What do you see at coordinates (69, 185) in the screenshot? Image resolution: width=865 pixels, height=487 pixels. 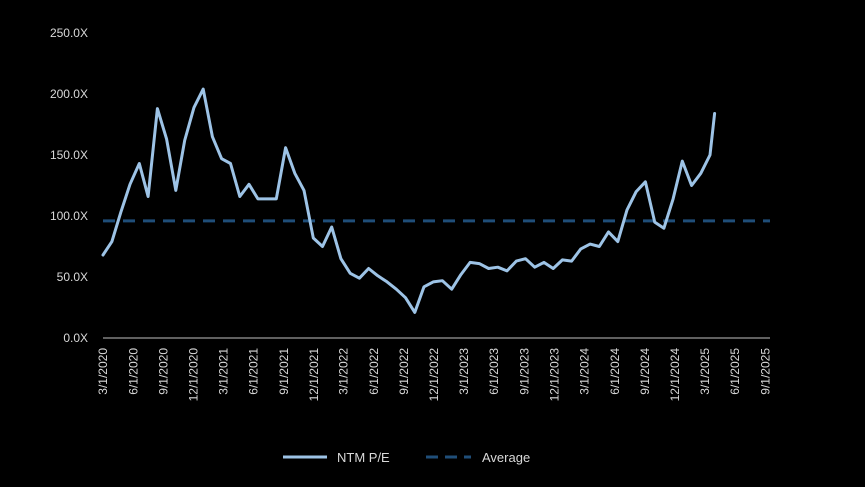 I see `y-axis-ticks: 0.0X 50.0X 100.0X 150.0X 200.0X 250.0X` at bounding box center [69, 185].